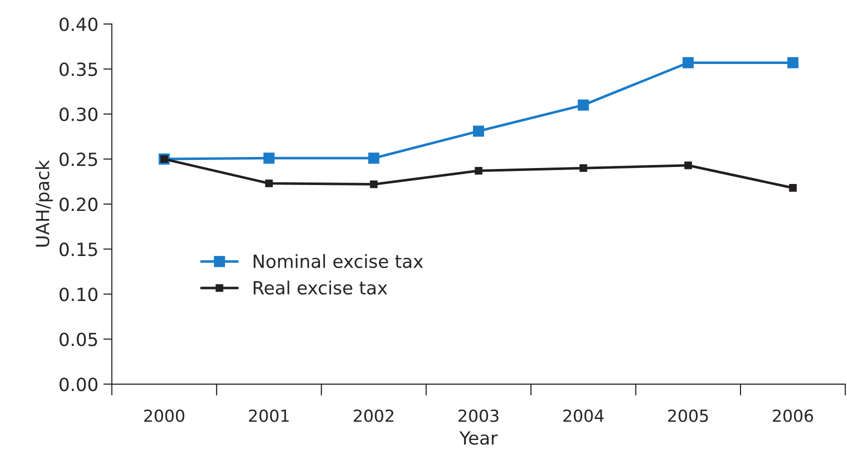 The height and width of the screenshot is (453, 847). I want to click on x-tick-label: 2006, so click(793, 415).